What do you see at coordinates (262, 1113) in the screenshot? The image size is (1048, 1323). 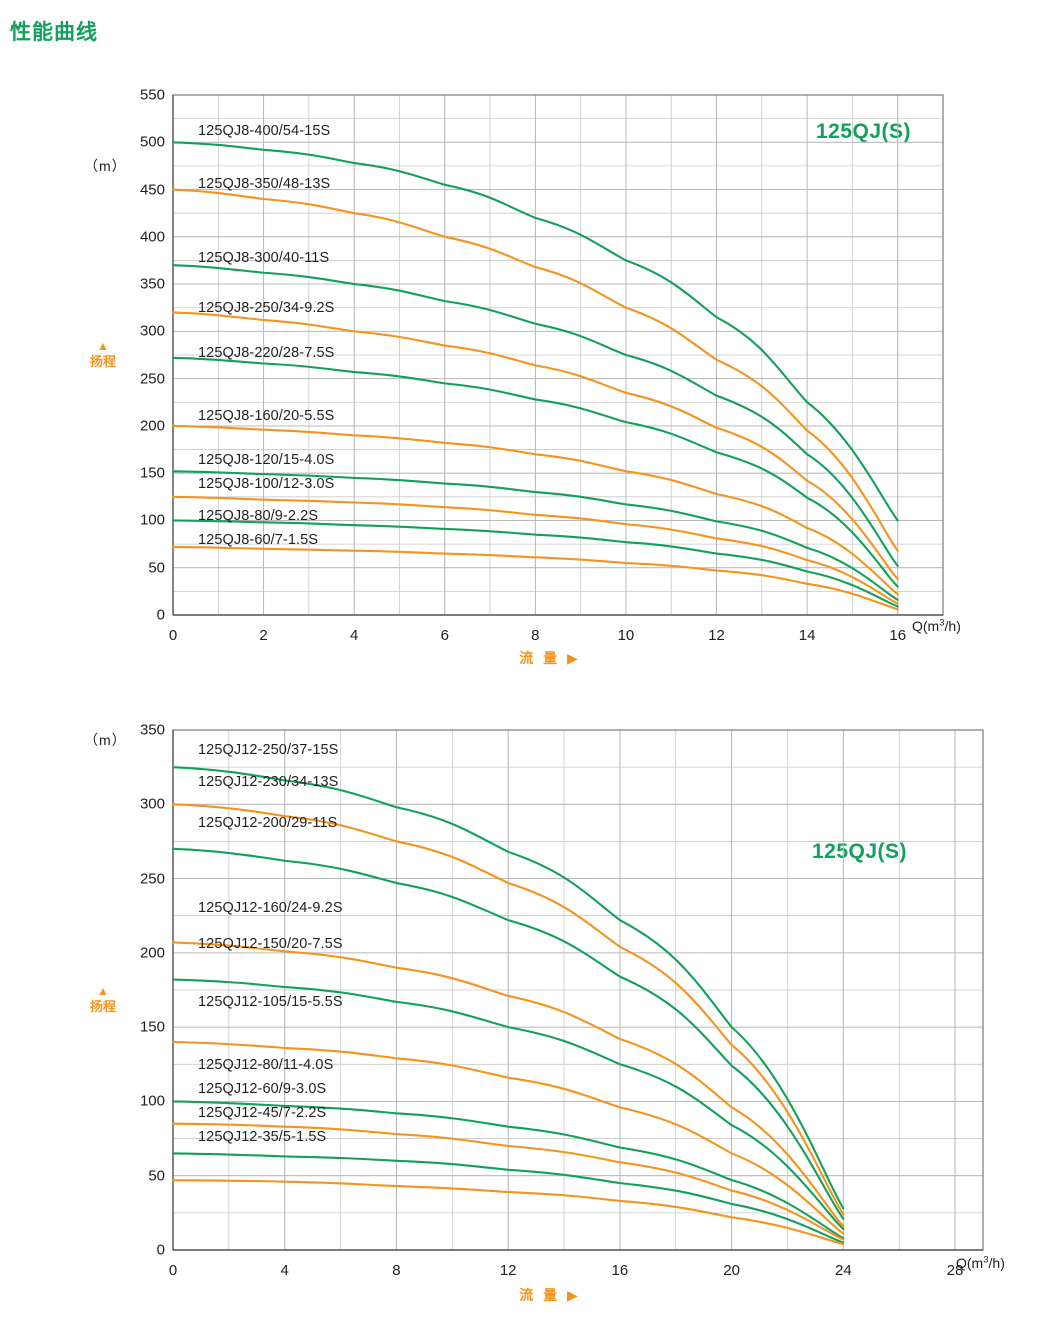 I see `curve-label-8: 125QJ12-45/7-2.2S` at bounding box center [262, 1113].